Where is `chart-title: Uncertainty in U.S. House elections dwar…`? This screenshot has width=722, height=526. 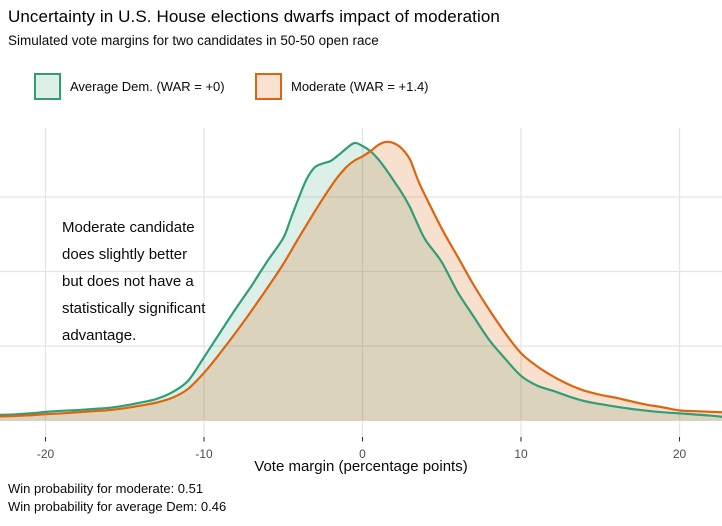 chart-title: Uncertainty in U.S. House elections dwar… is located at coordinates (254, 16).